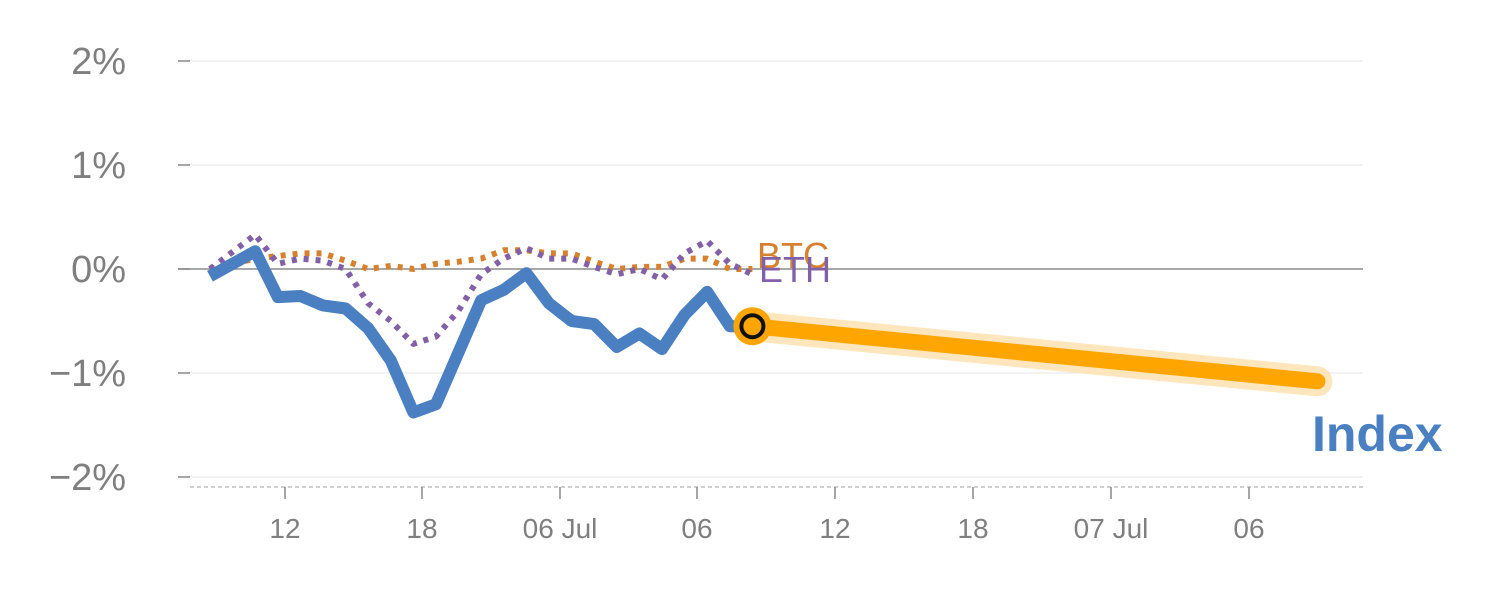 Image resolution: width=1500 pixels, height=600 pixels. What do you see at coordinates (98, 62) in the screenshot?
I see `y-tick-label: 2%` at bounding box center [98, 62].